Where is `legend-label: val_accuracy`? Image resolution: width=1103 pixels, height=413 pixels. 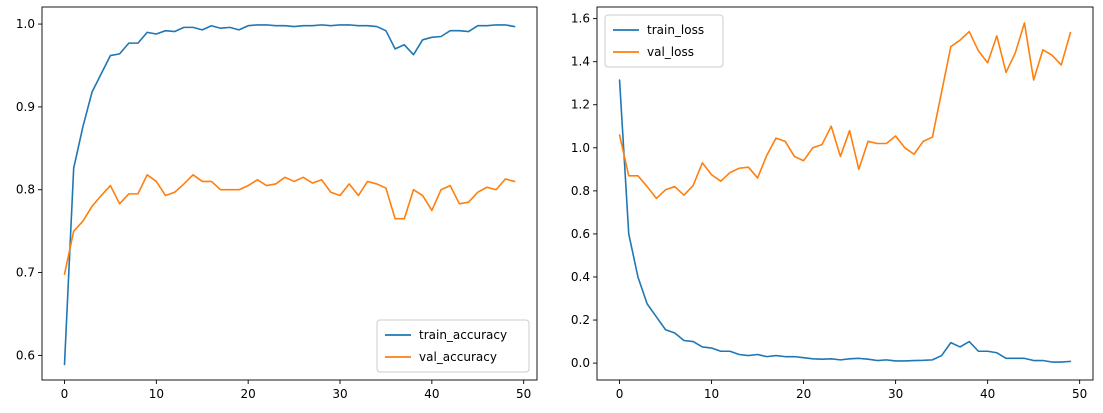
legend-label: val_accuracy is located at coordinates (458, 357).